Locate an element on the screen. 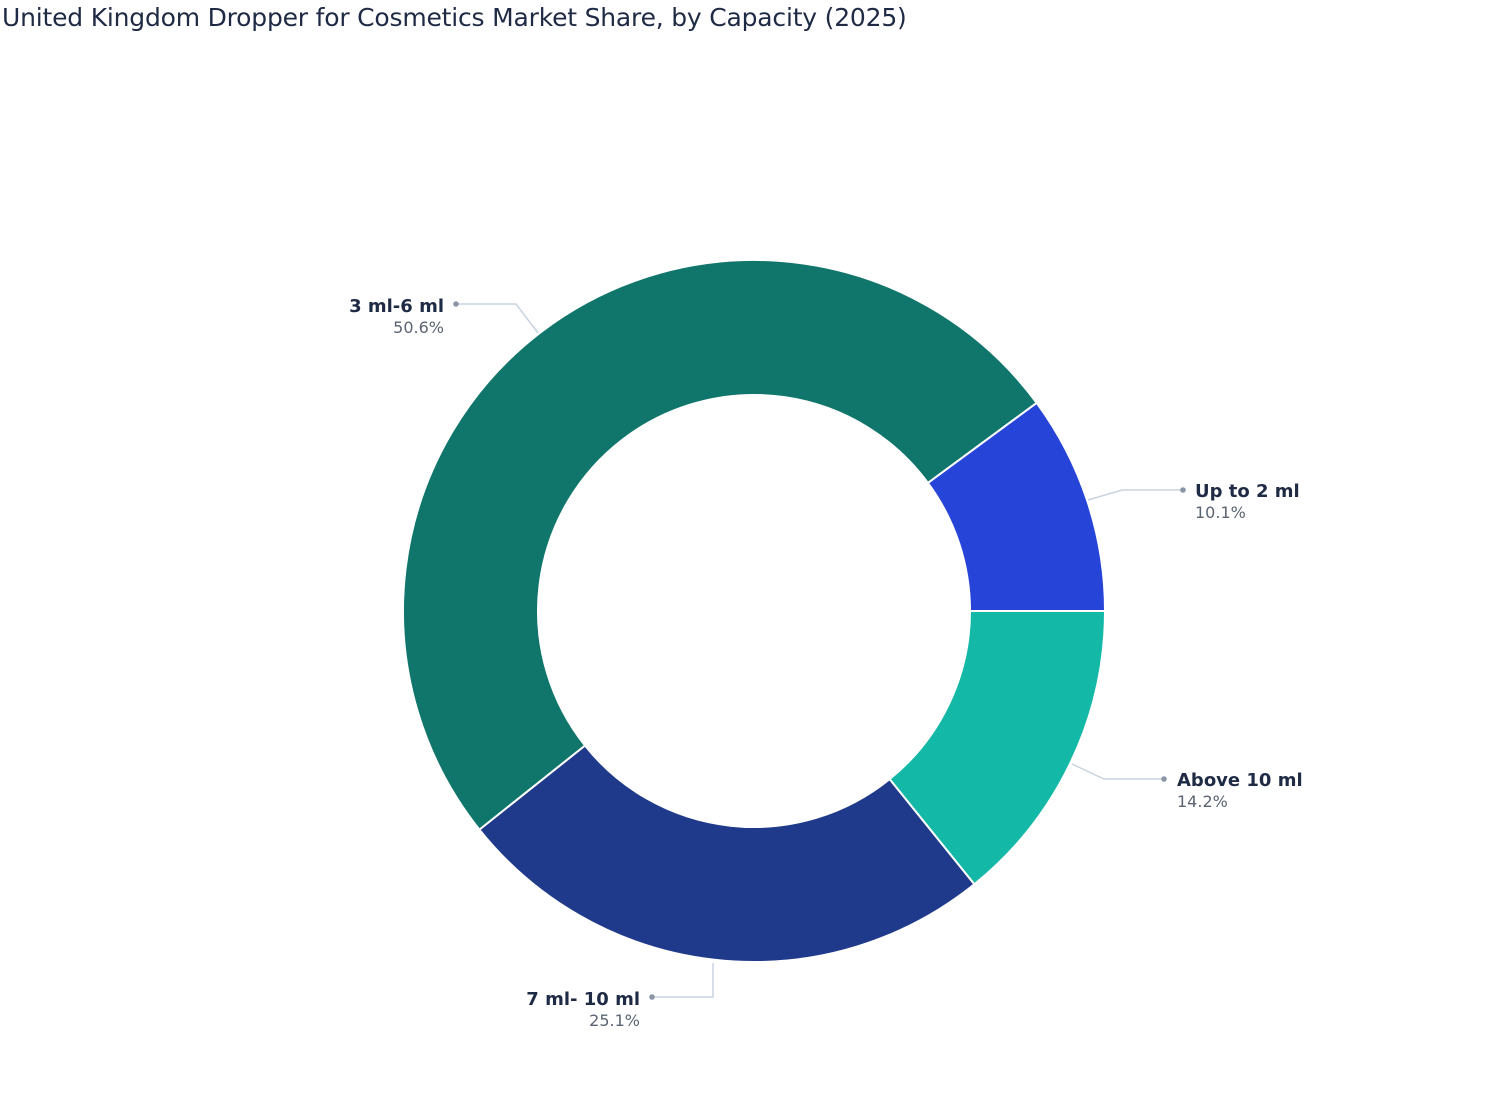 The height and width of the screenshot is (1120, 1508). label-up-to-2ml-percent: 10.1% is located at coordinates (1220, 512).